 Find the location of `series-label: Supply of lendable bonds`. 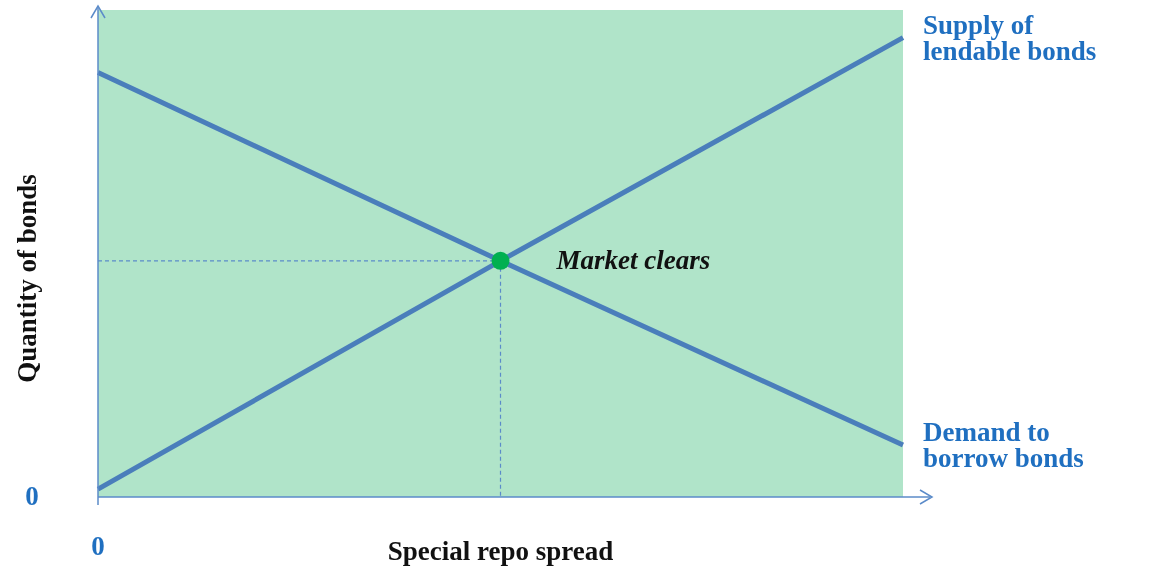

series-label: Supply of lendable bonds is located at coordinates (1010, 37).